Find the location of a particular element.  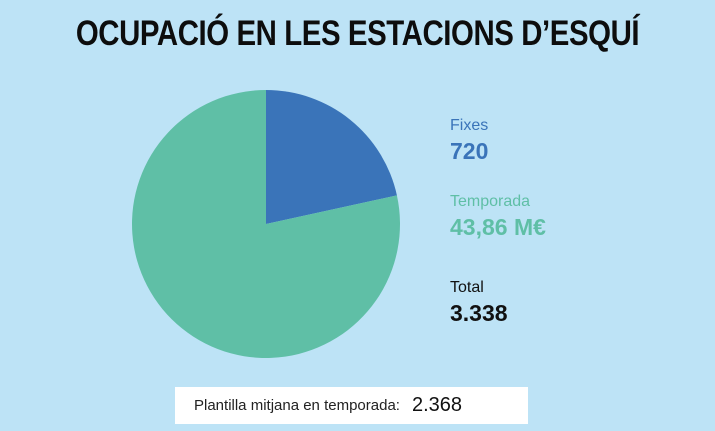

average-staff-label: Plantilla mitjana en temporada: is located at coordinates (297, 405).